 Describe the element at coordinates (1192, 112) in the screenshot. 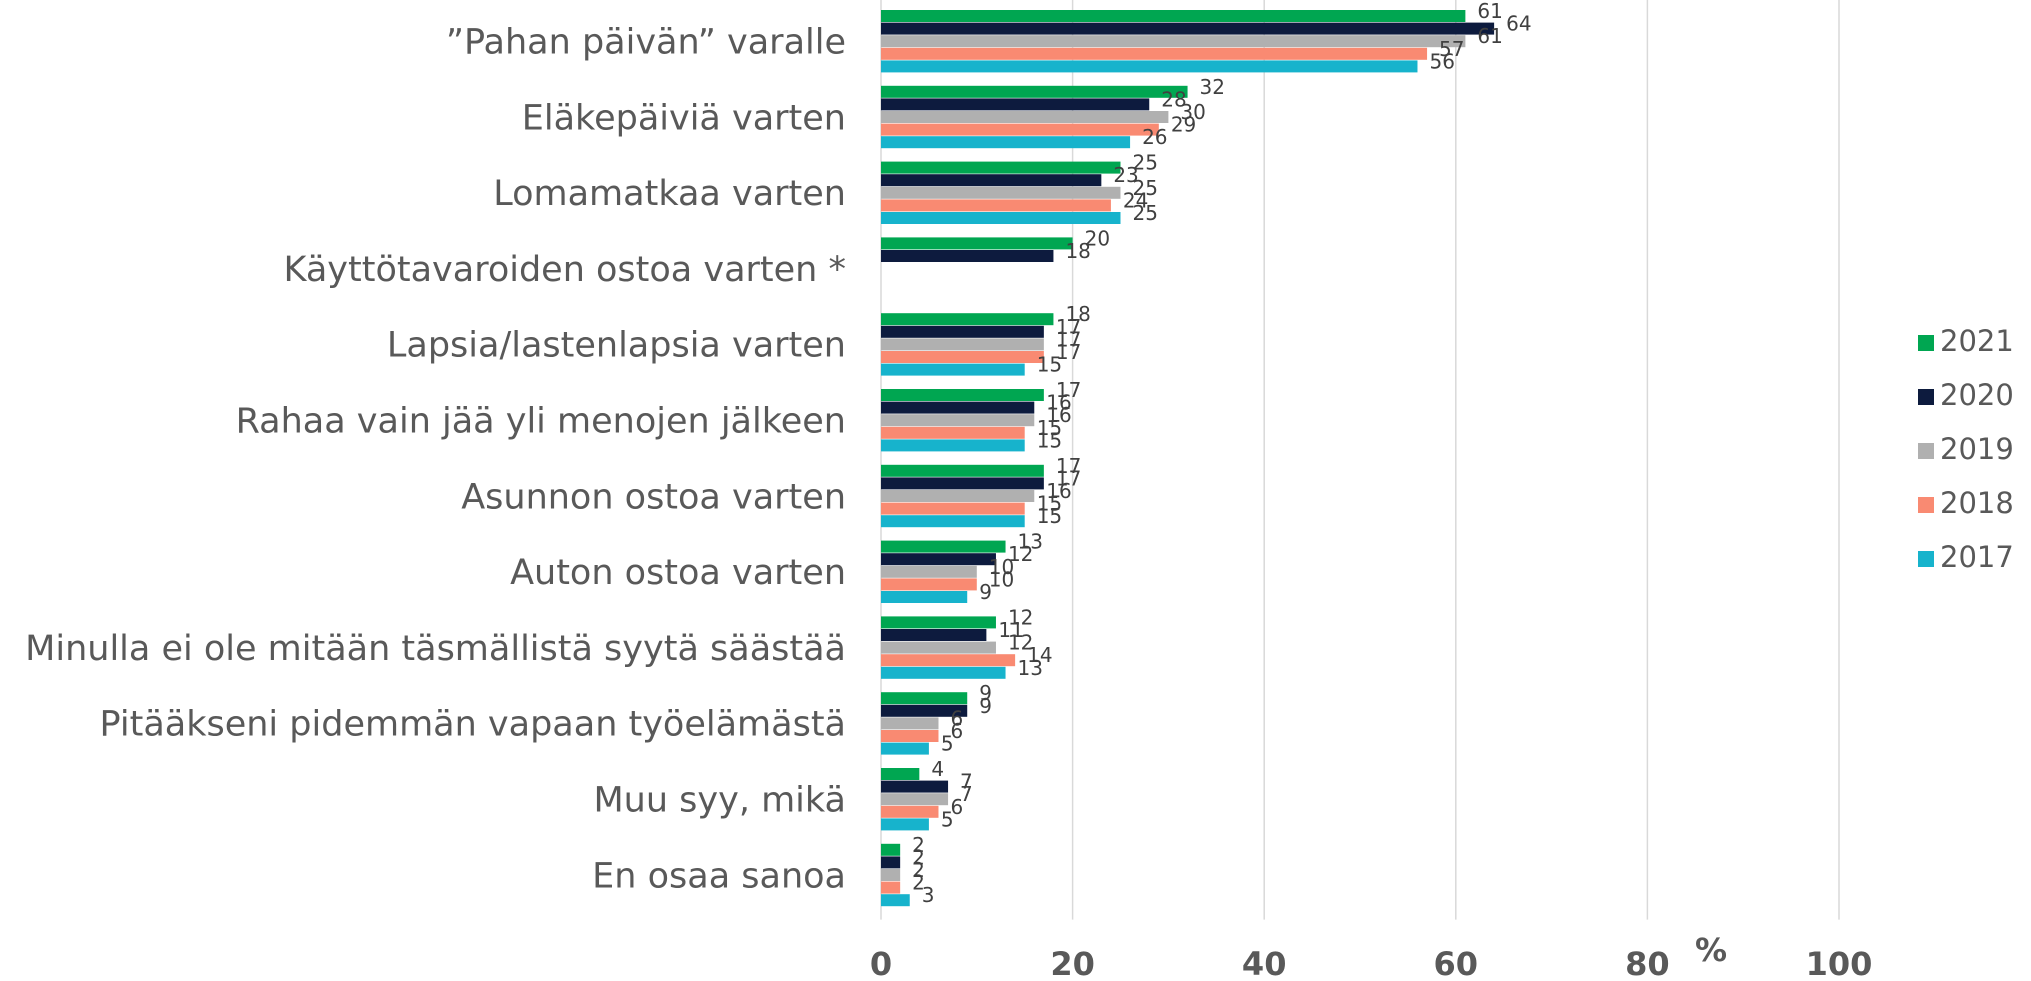

I see `data-label: 30` at that location.